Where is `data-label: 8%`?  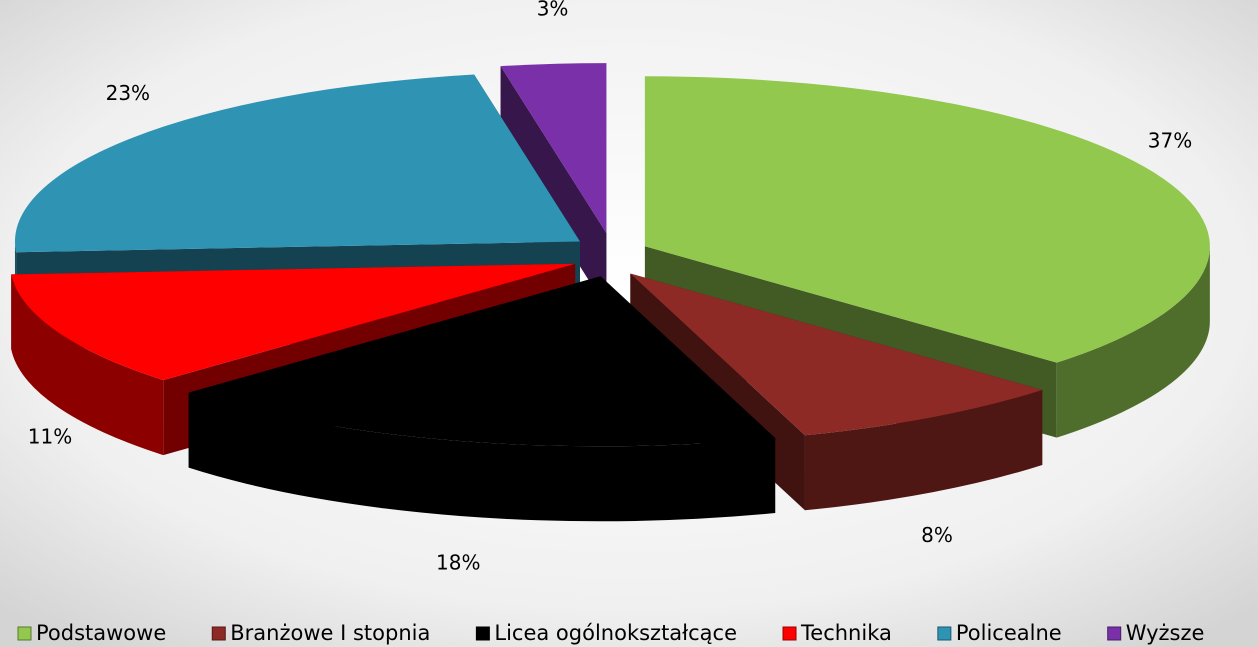 data-label: 8% is located at coordinates (937, 535).